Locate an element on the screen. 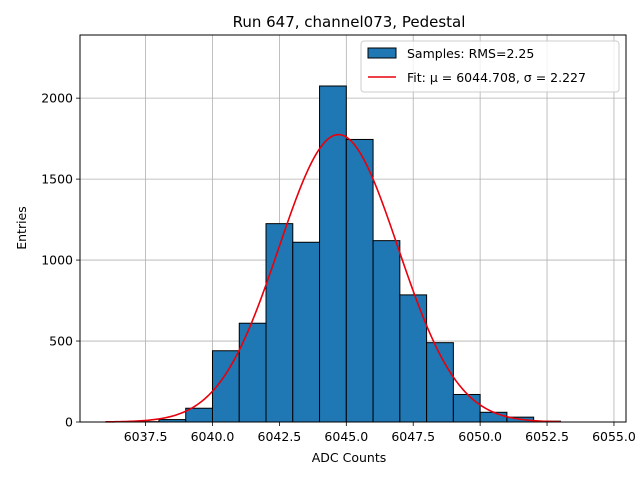  y-tick-label: 1500 is located at coordinates (57, 179).